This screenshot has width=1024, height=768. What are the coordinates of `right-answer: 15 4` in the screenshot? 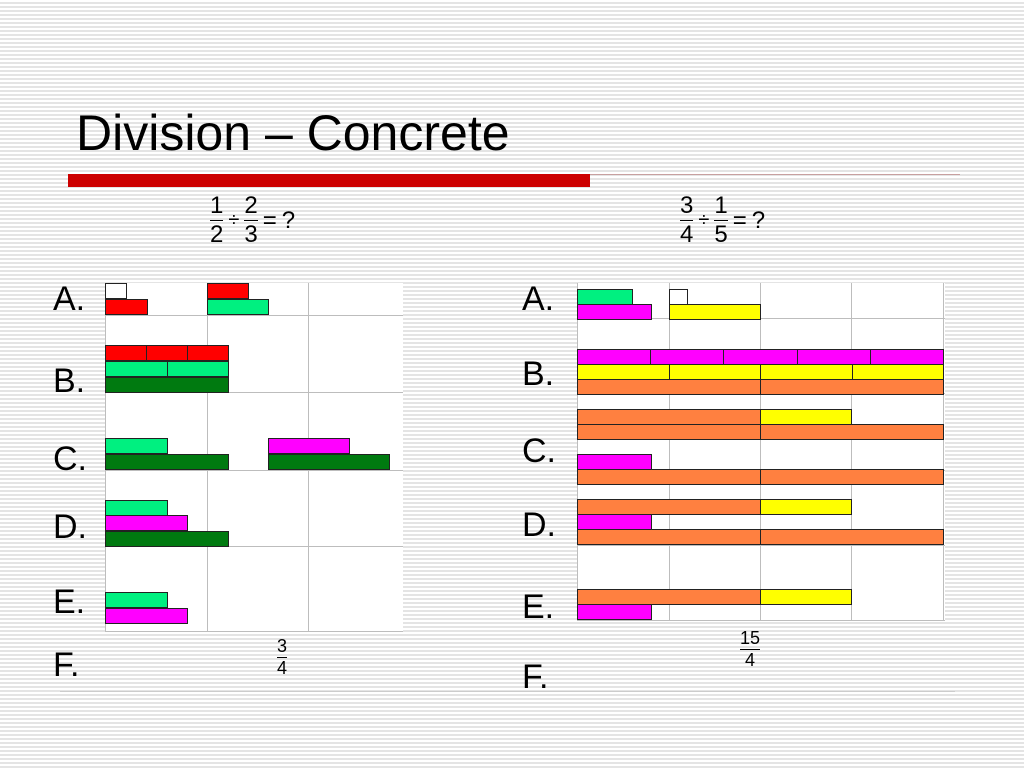 It's located at (750, 649).